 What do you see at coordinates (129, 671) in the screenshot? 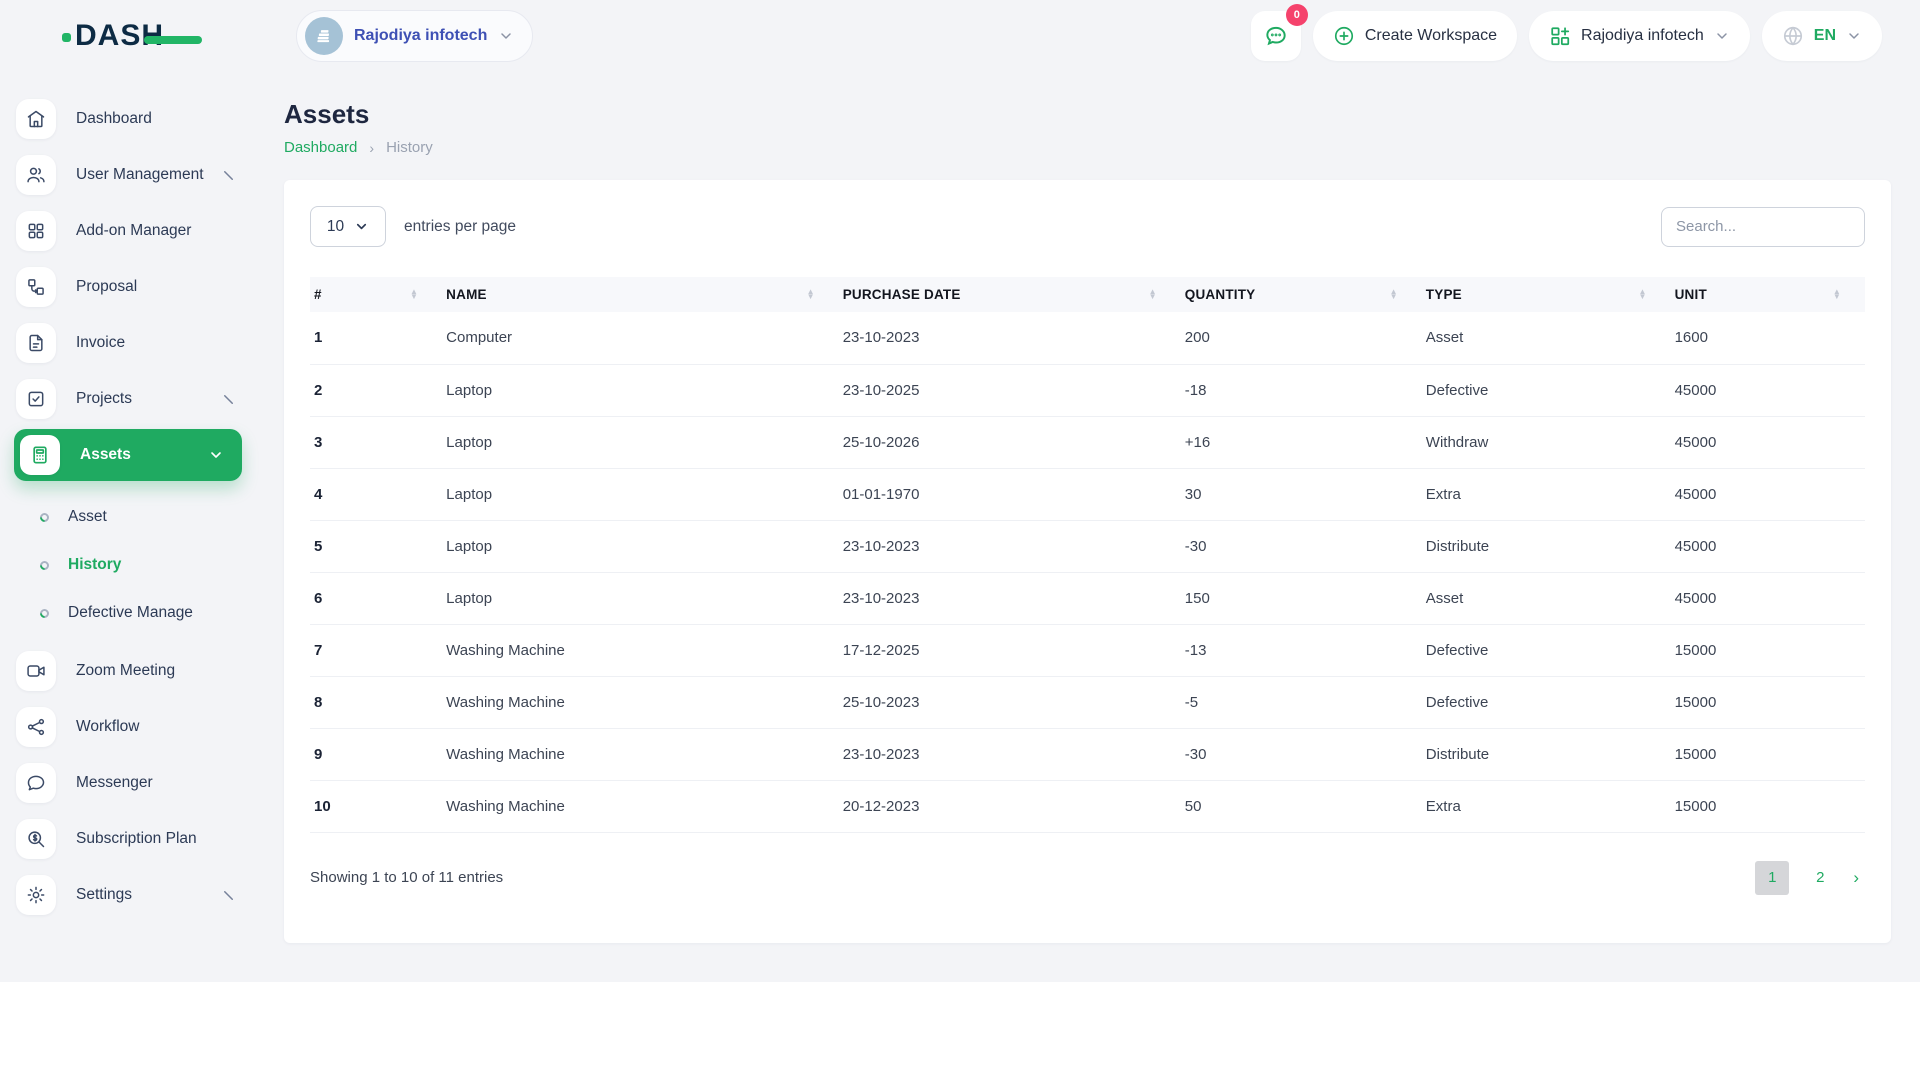
I see `sidebar-item-zoom-meeting: Zoom Meeting` at bounding box center [129, 671].